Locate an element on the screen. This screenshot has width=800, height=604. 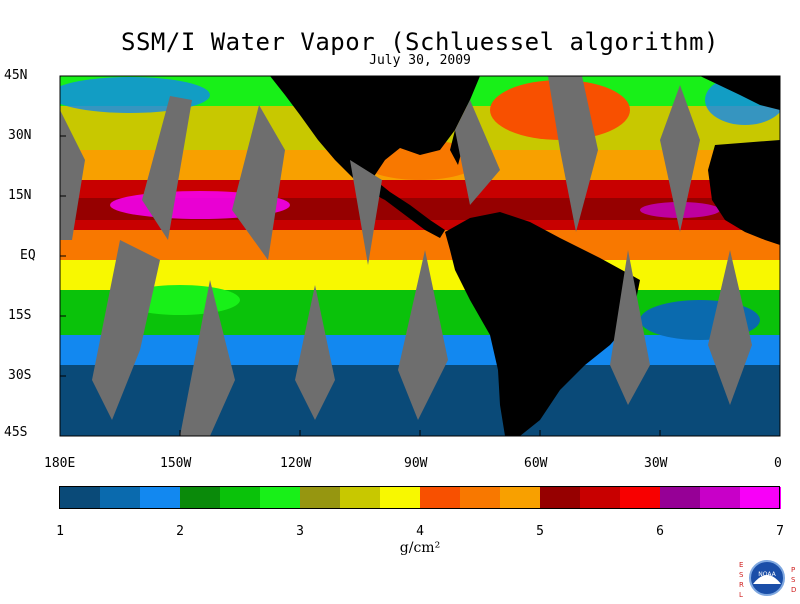
lat-label-30s: 30S is located at coordinates (20, 375).